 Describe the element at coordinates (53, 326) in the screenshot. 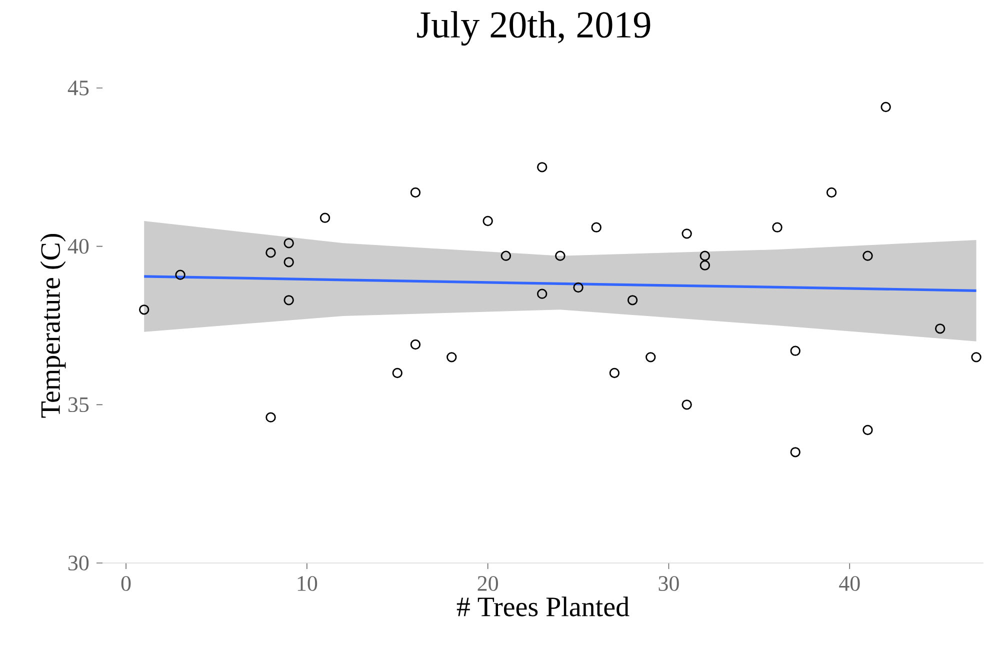

I see `y-axis-title: Temperature (C)` at that location.